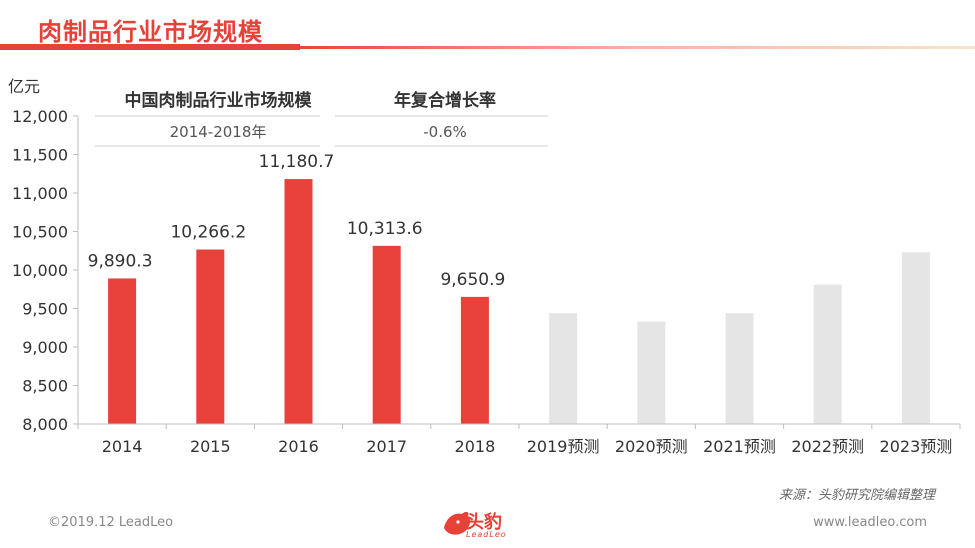 The image size is (975, 548). I want to click on y-tick-label: 10,000, so click(40, 270).